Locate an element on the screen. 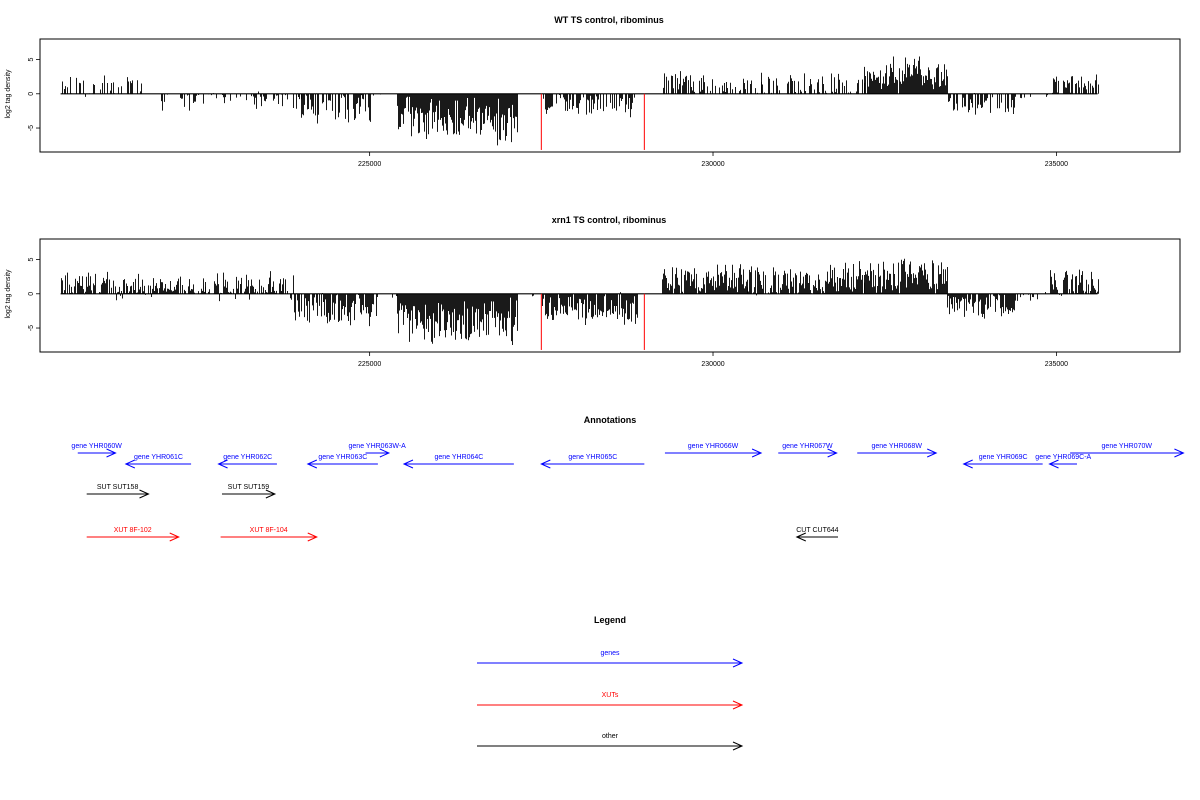 Image resolution: width=1200 pixels, height=800 pixels. legend: Legend genes XUTs other is located at coordinates (610, 683).